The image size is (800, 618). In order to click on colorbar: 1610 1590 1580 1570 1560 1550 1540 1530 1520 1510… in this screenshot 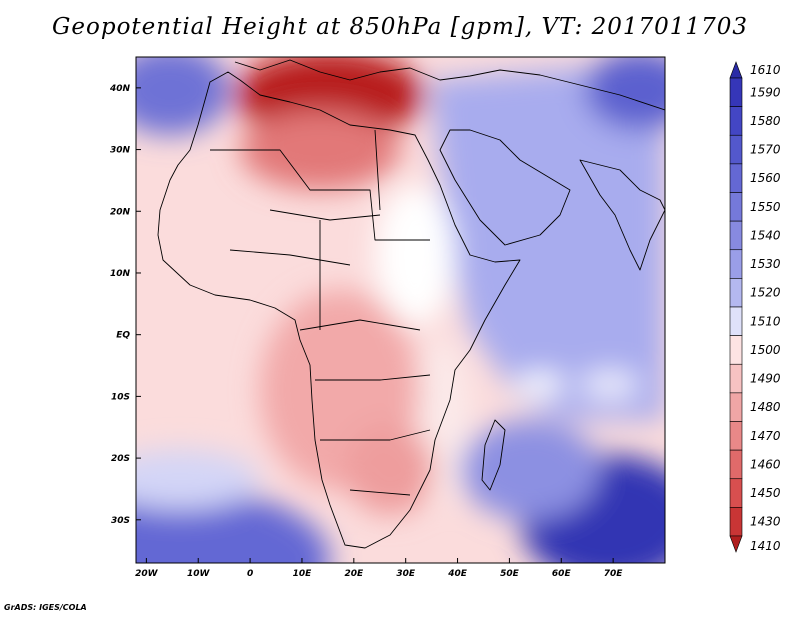, I will do `click(755, 307)`.